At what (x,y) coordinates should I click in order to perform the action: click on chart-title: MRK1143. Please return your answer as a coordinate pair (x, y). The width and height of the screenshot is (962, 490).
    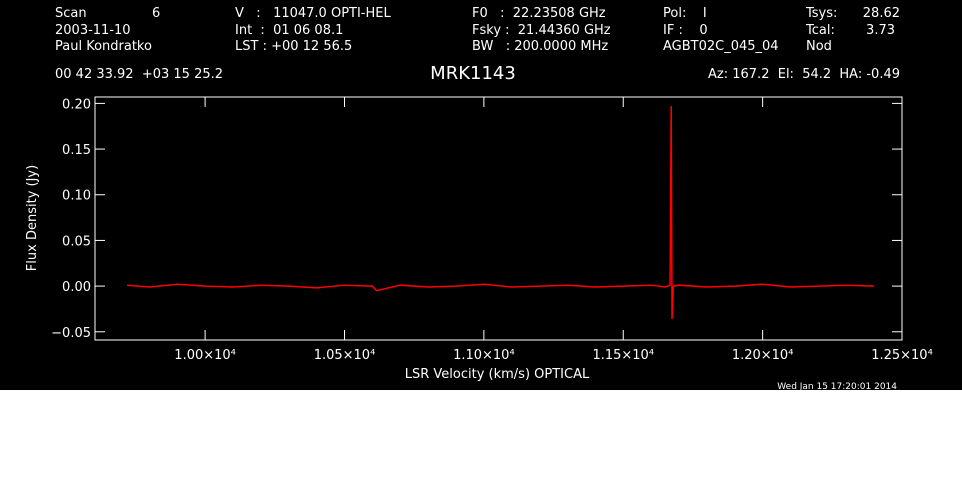
    Looking at the image, I should click on (473, 73).